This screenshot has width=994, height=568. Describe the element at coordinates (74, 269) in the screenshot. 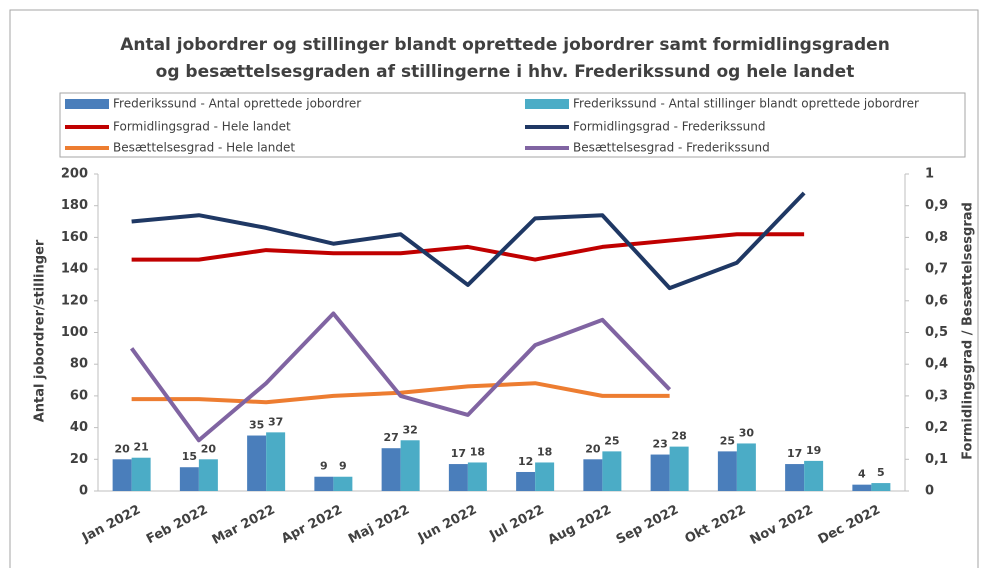

I see `y-tick-label: 140` at that location.